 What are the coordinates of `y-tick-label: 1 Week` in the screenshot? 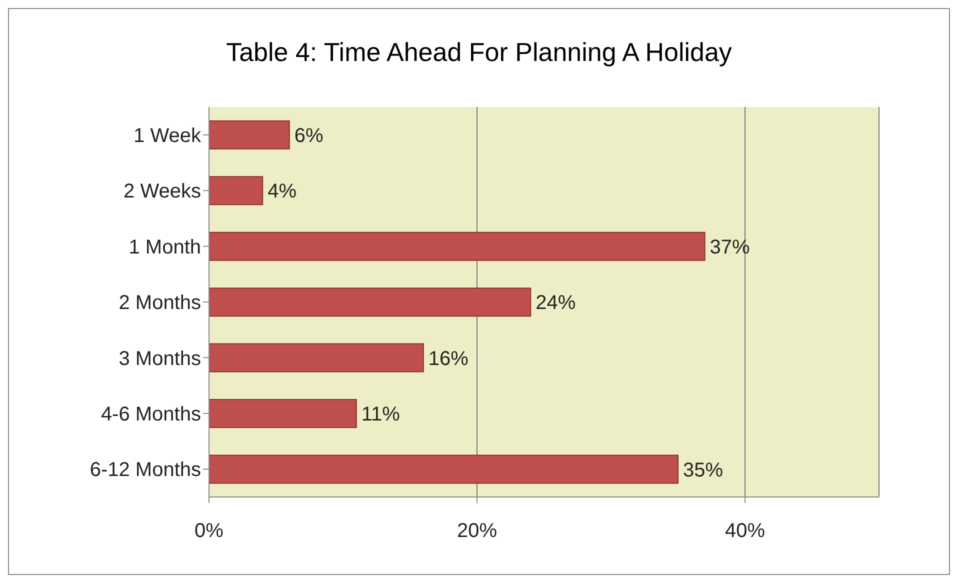 It's located at (168, 135).